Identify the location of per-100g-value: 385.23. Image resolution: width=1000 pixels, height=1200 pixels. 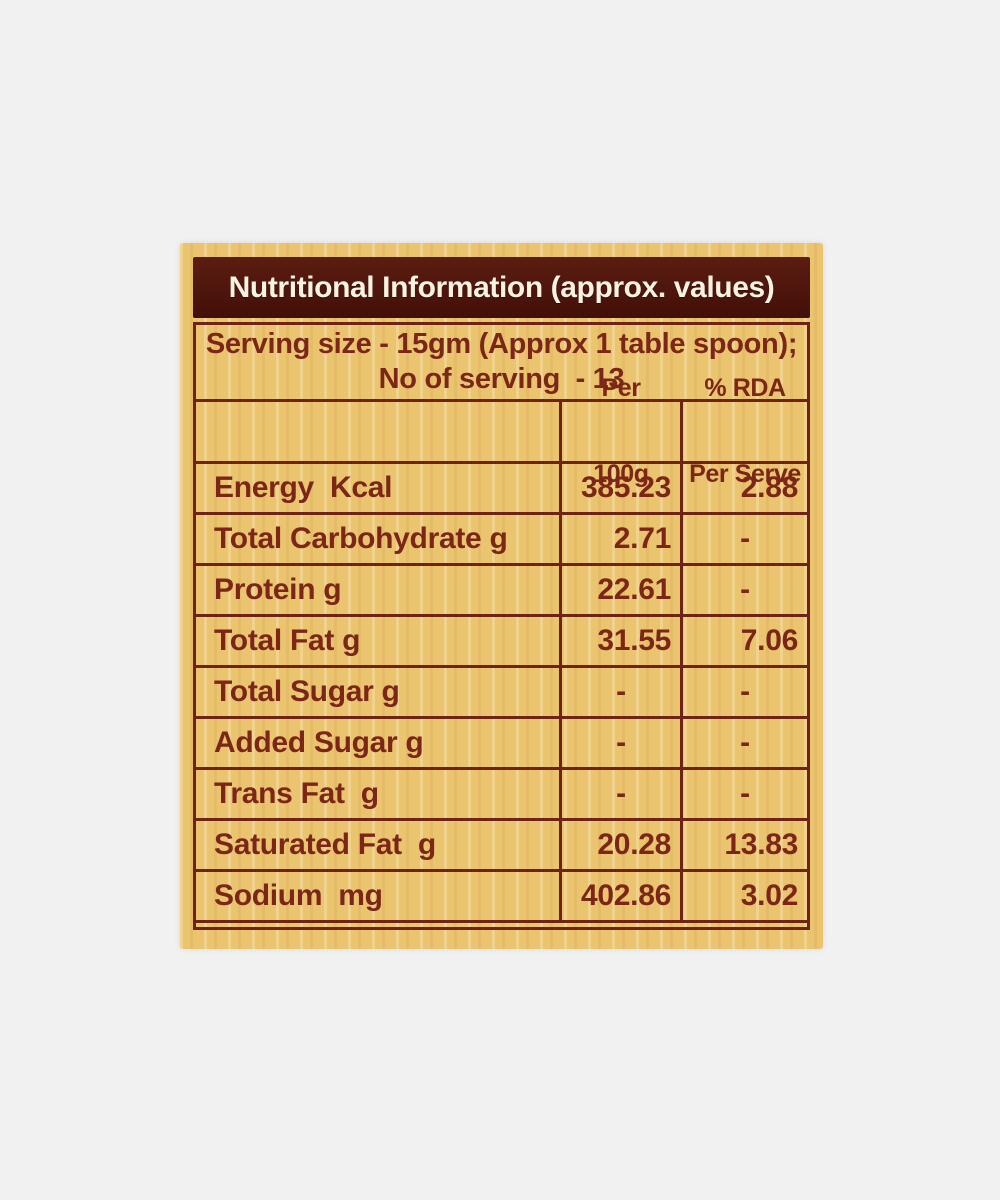
(619, 488).